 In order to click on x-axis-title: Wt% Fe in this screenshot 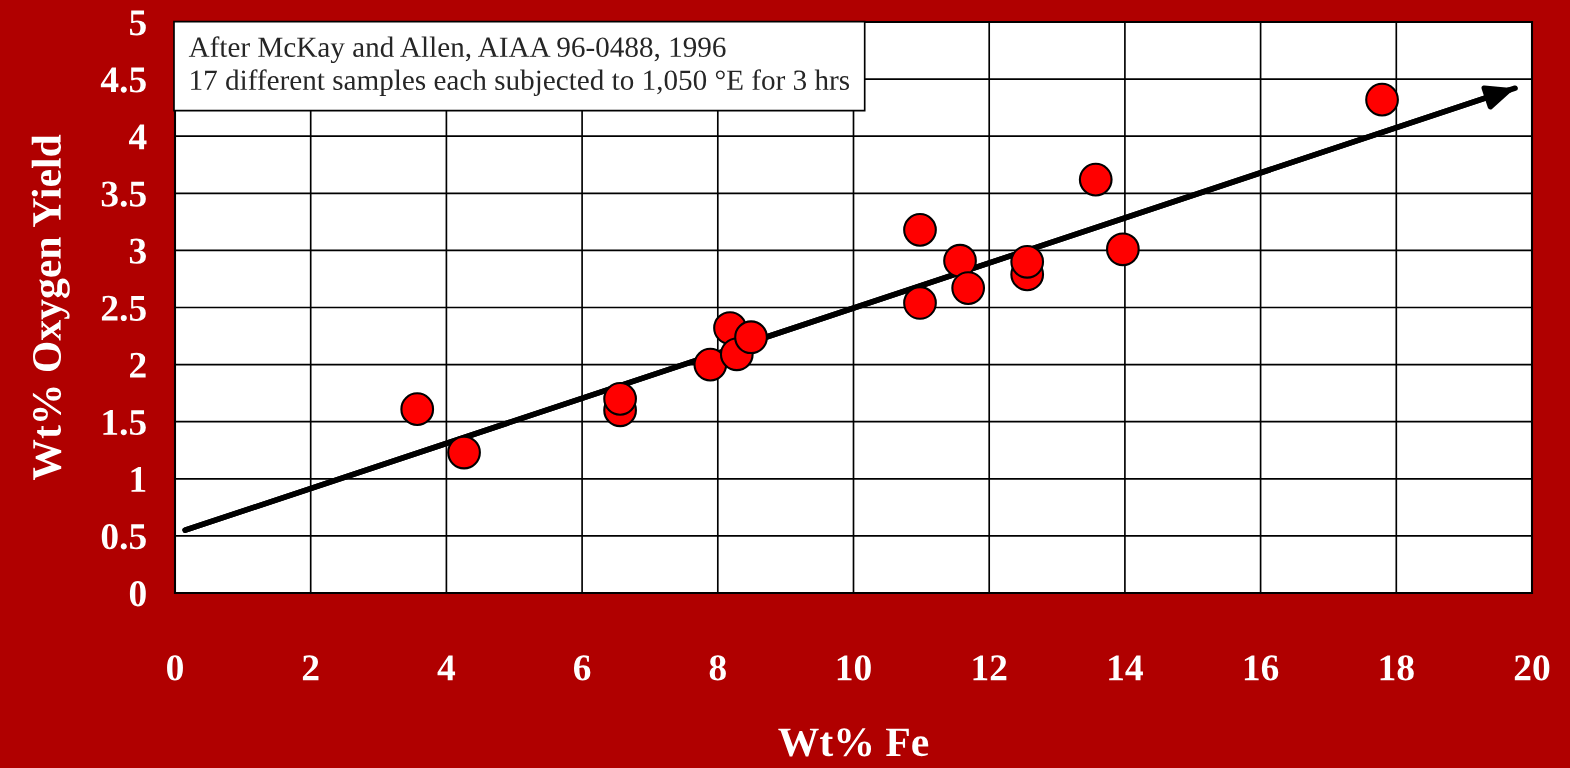, I will do `click(853, 742)`.